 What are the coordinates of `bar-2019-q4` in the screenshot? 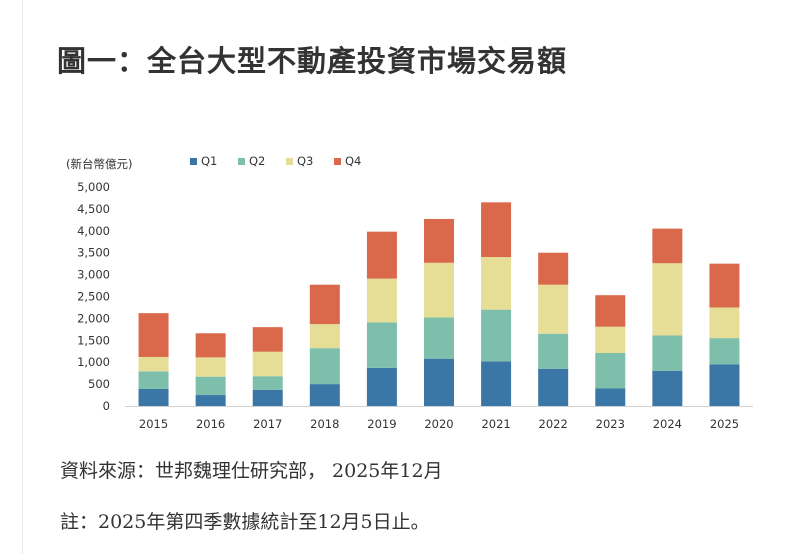 It's located at (381, 255).